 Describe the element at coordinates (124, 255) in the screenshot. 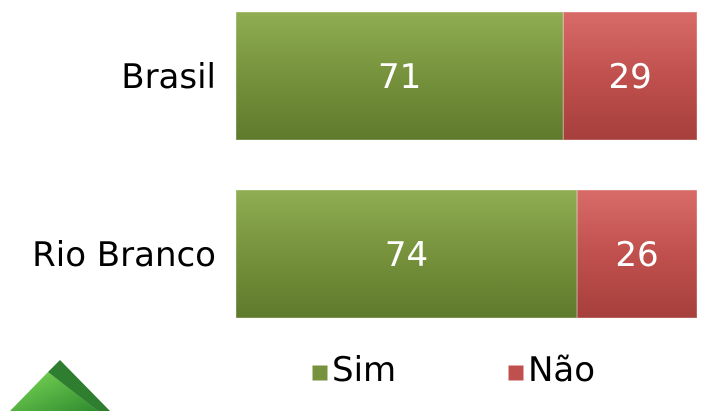

I see `category-label: Rio Branco` at that location.